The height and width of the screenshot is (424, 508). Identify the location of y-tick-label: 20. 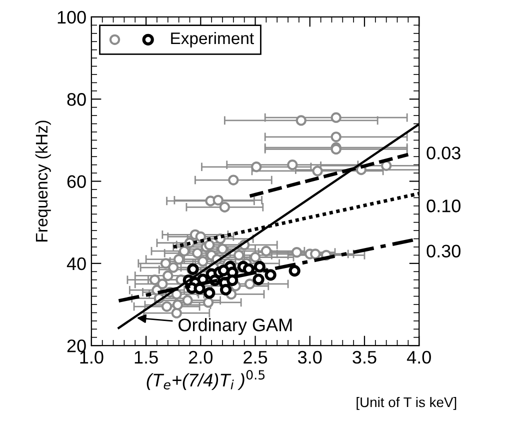
(76, 345).